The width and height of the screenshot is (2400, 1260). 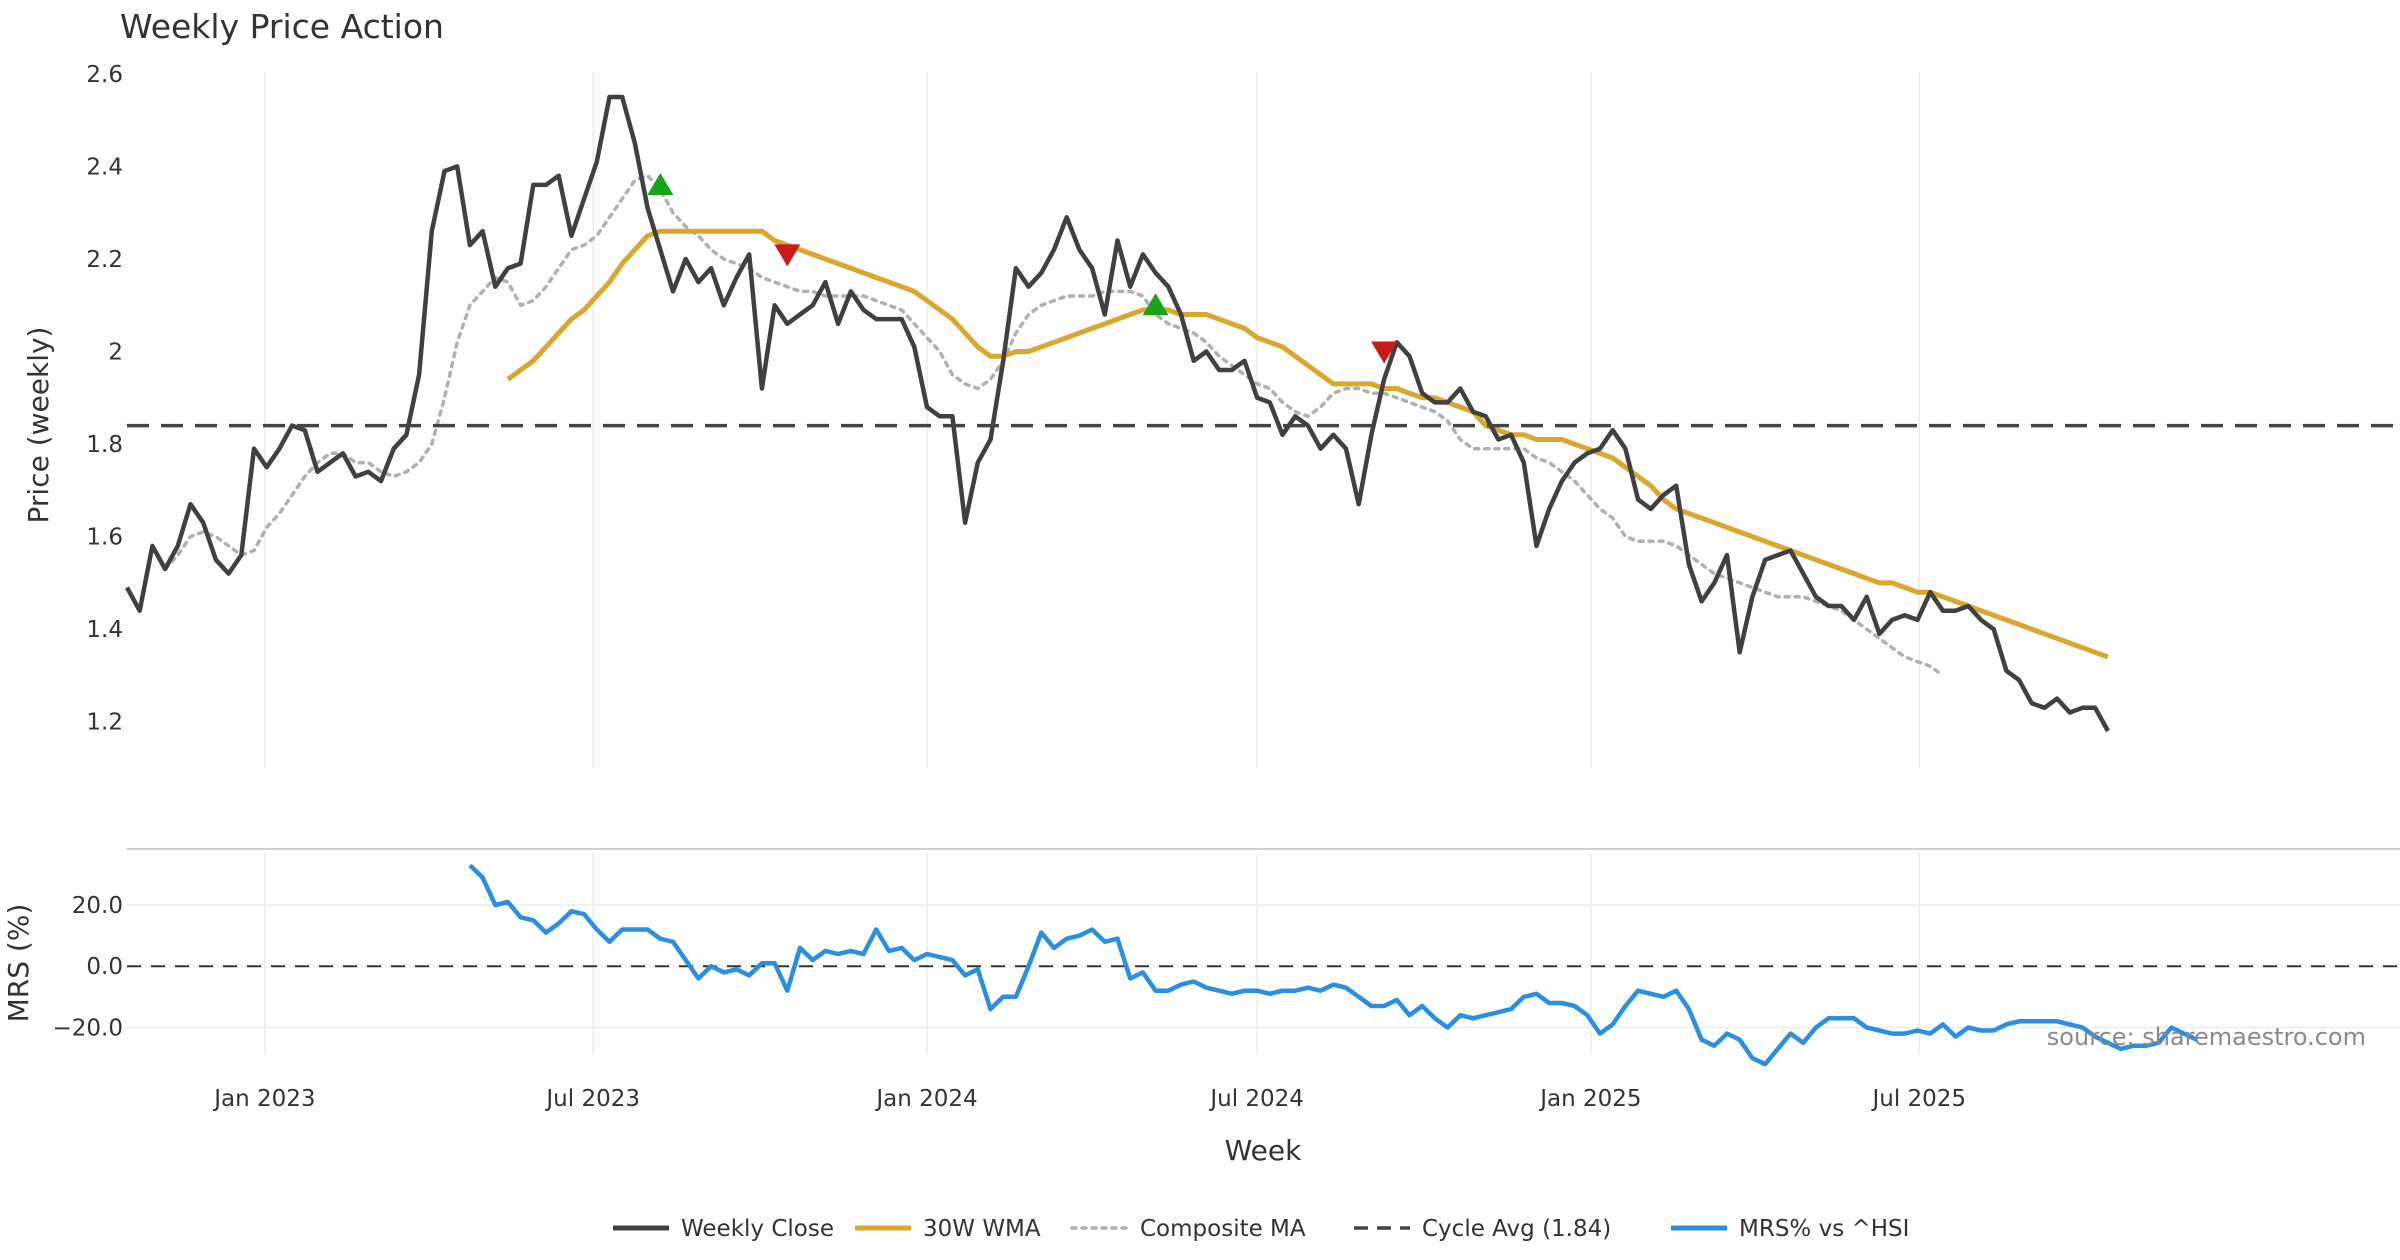 I want to click on x-tick-label: Jul 2023, so click(x=592, y=1099).